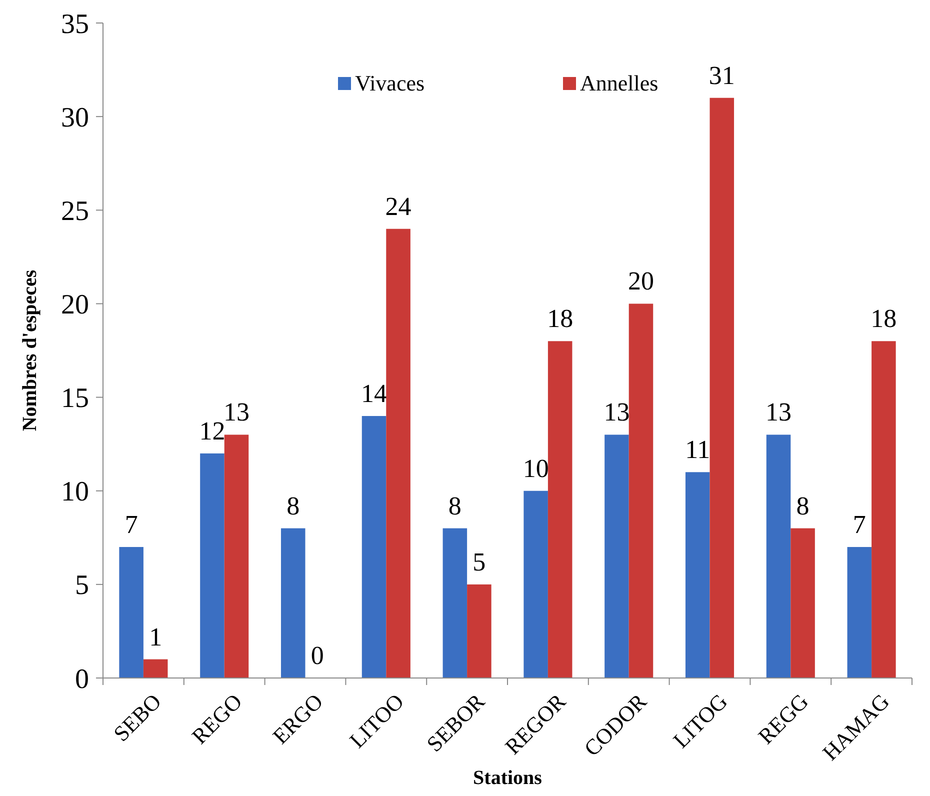 Image resolution: width=930 pixels, height=796 pixels. I want to click on data-label: 5, so click(479, 561).